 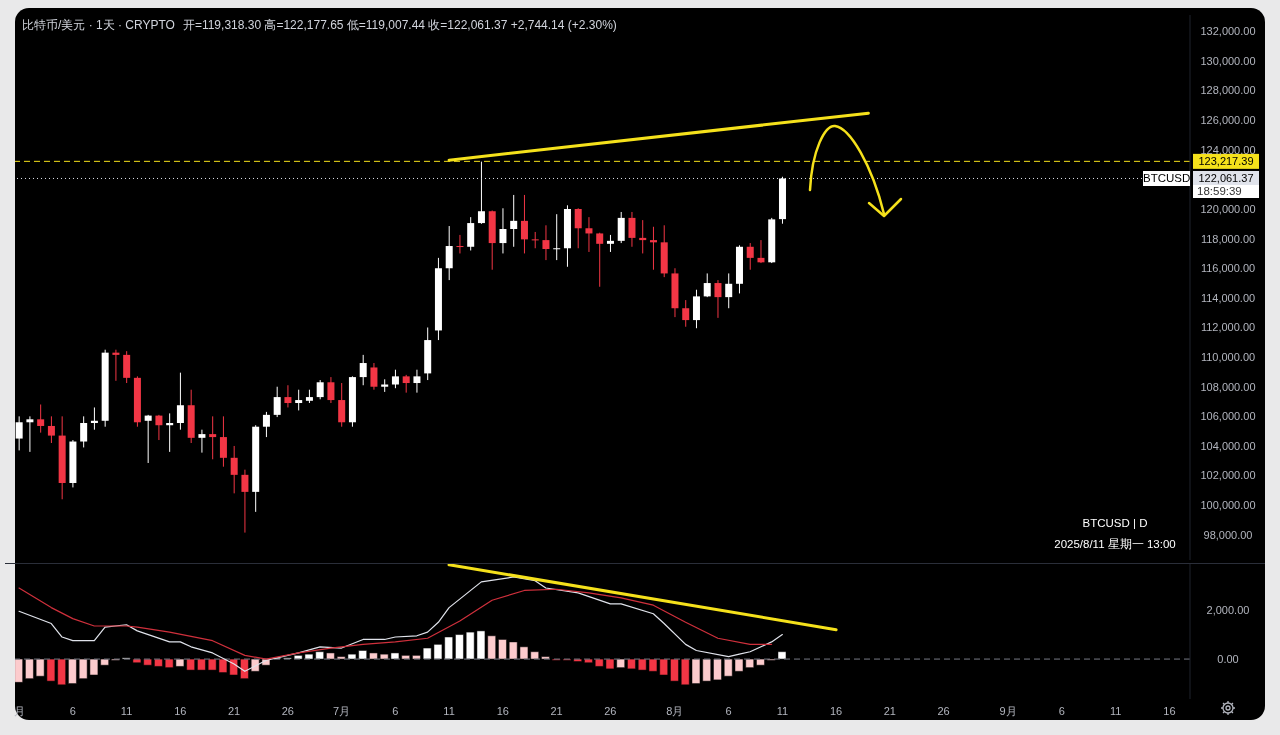 I want to click on y-tick-label: 100,000.00, so click(x=1228, y=505).